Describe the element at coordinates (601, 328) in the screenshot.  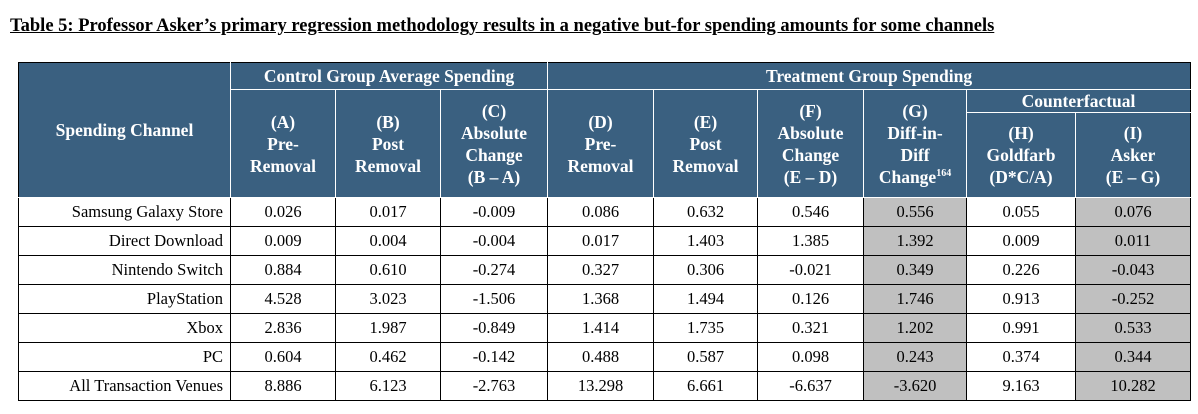
I see `value-cell-d: 1.414` at that location.